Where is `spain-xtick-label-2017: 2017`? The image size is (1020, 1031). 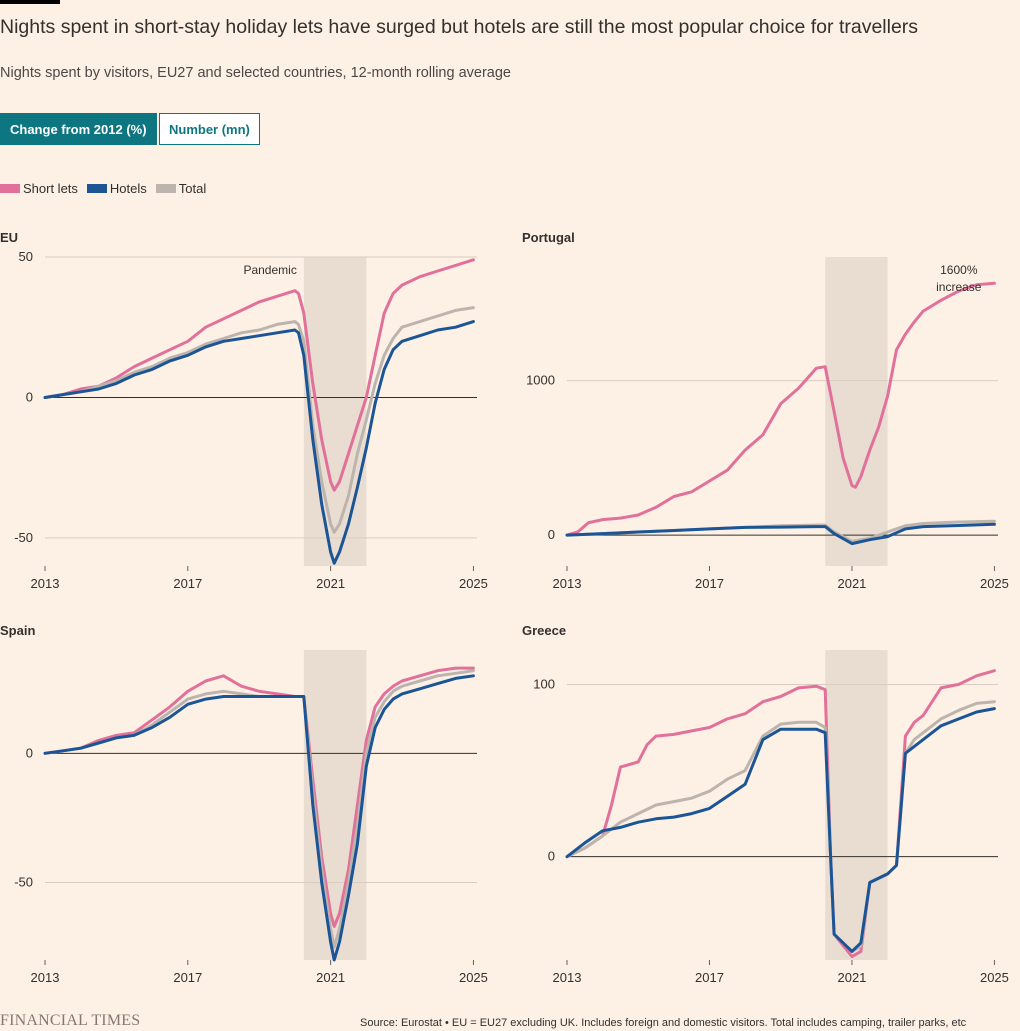
spain-xtick-label-2017: 2017 is located at coordinates (187, 977).